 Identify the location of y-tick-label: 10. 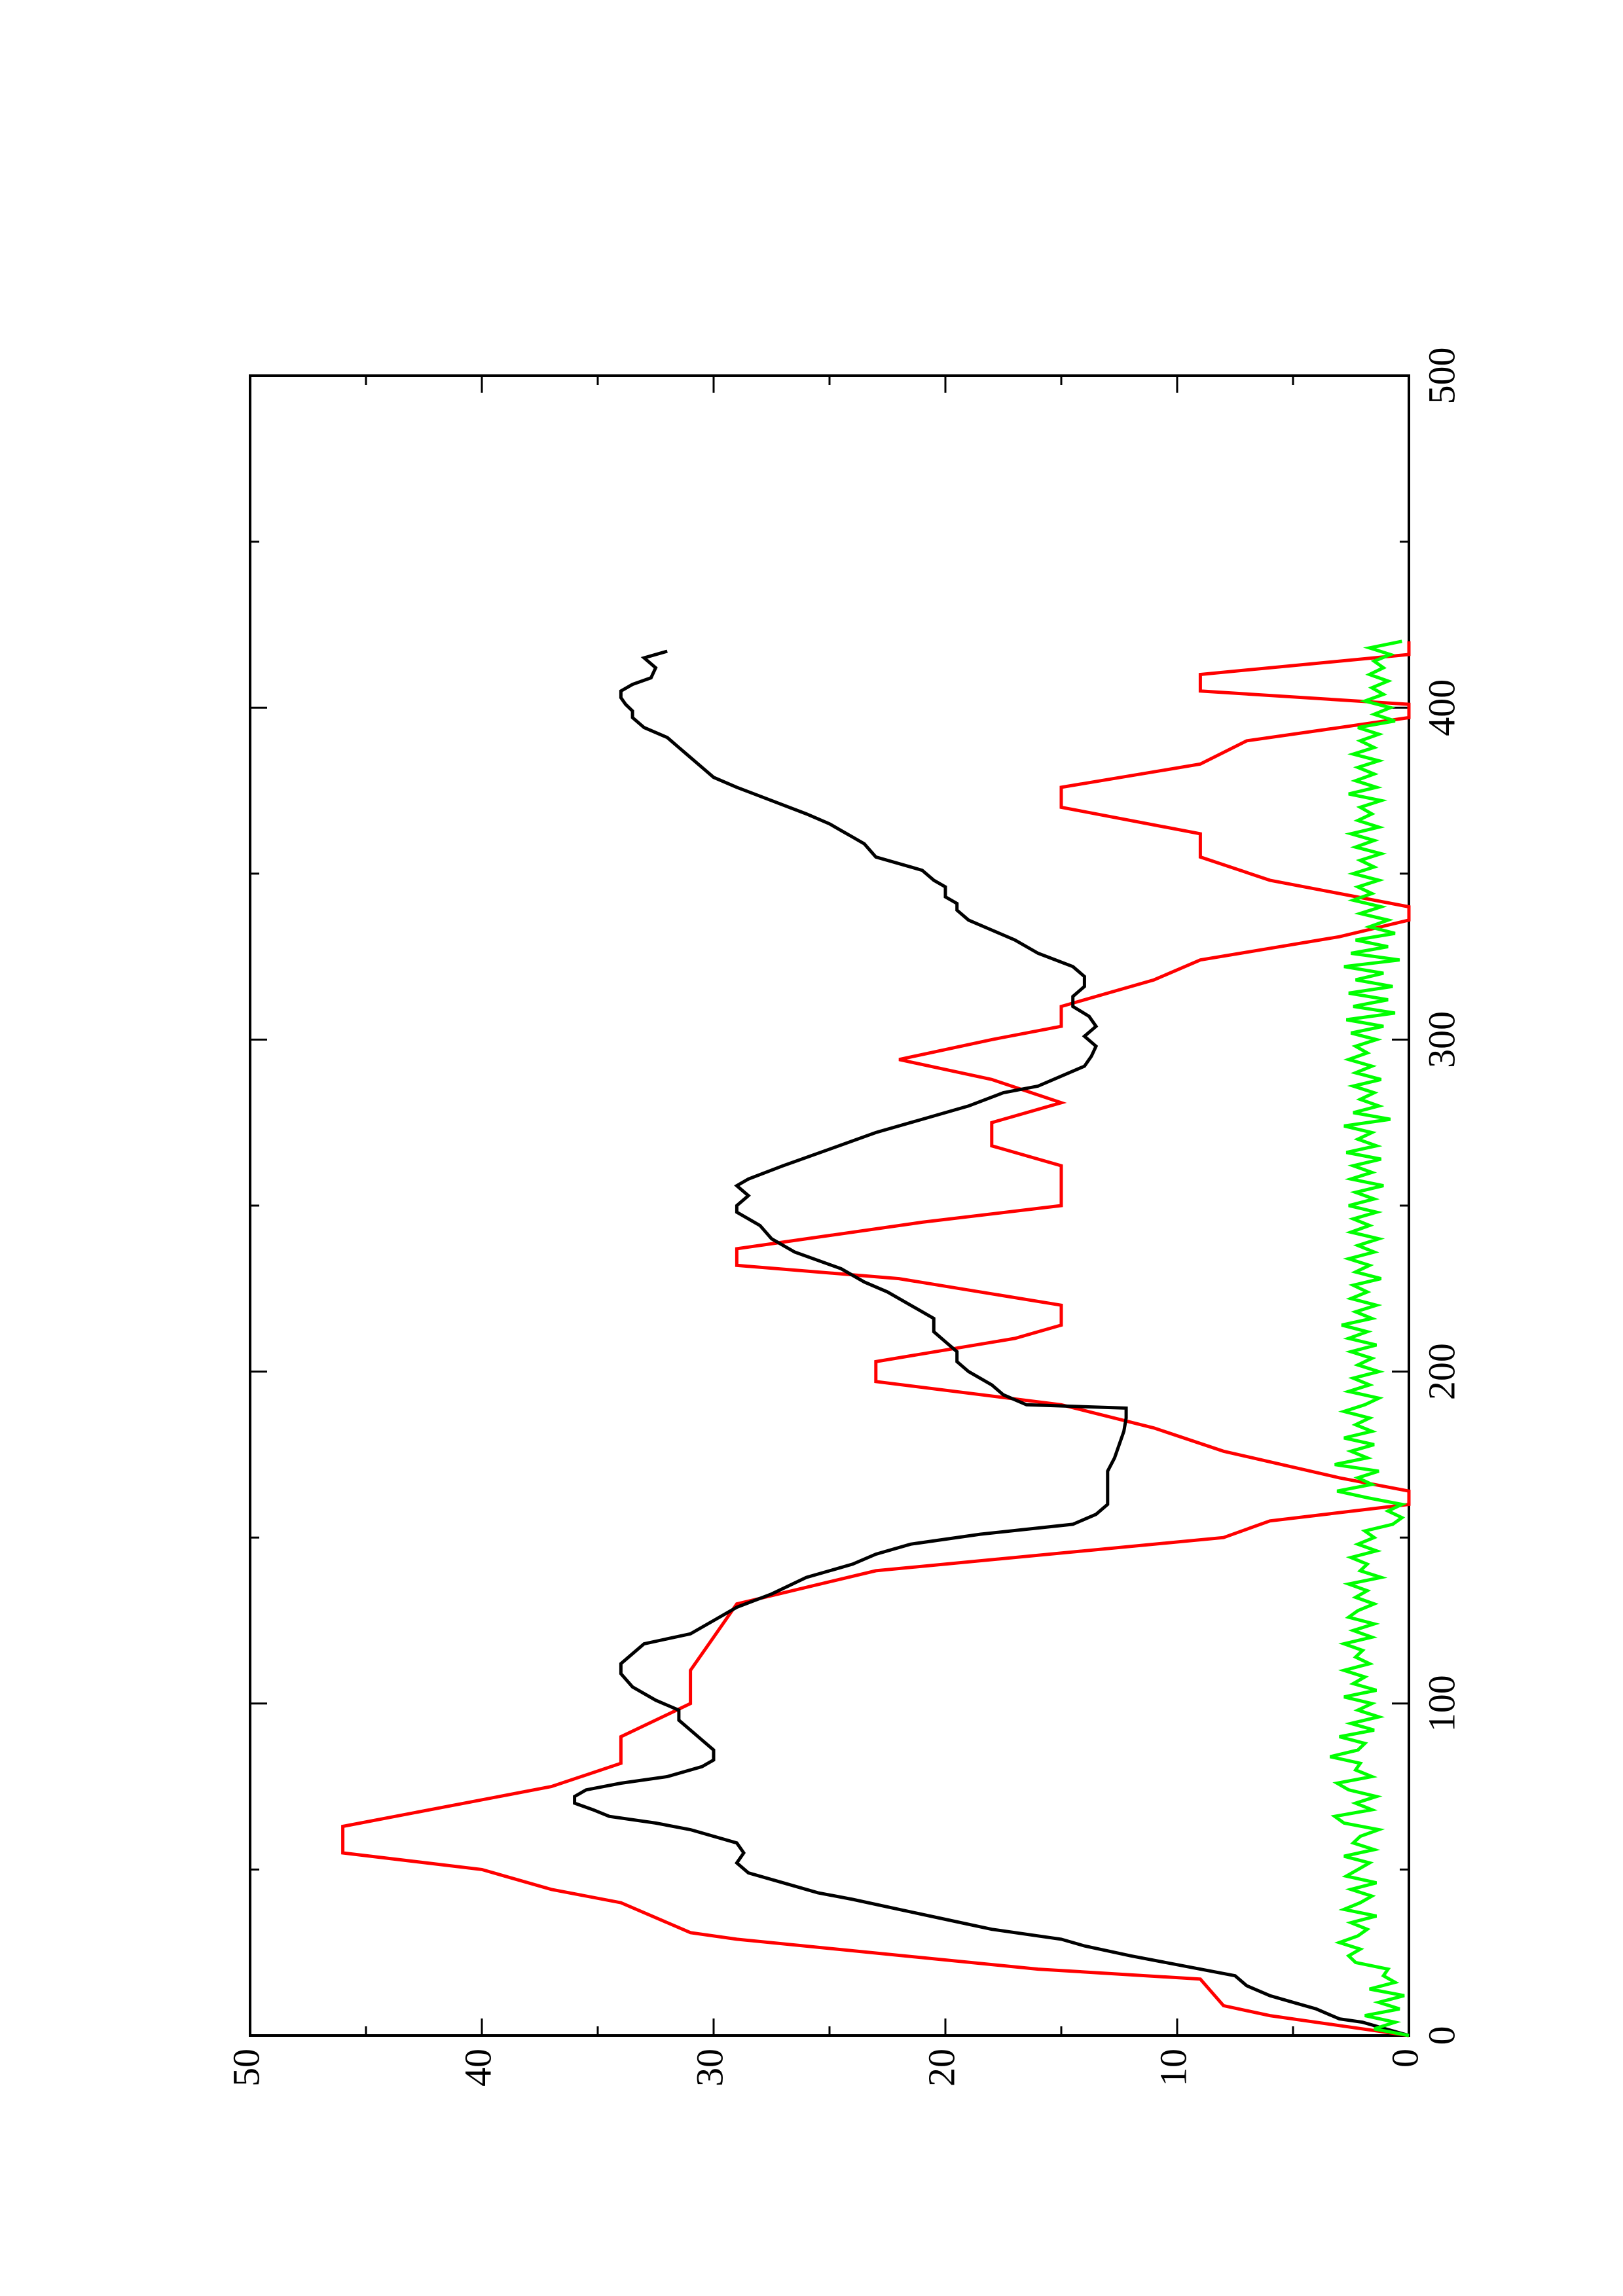
(1173, 2068).